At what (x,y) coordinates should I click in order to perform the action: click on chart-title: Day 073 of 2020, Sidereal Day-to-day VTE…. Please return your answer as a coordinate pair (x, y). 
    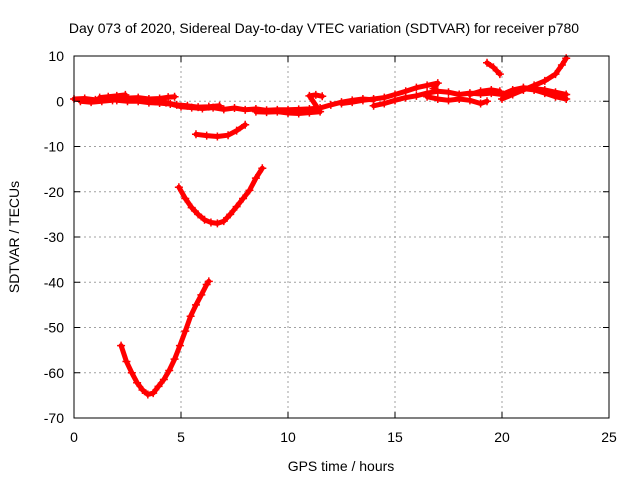
    Looking at the image, I should click on (324, 28).